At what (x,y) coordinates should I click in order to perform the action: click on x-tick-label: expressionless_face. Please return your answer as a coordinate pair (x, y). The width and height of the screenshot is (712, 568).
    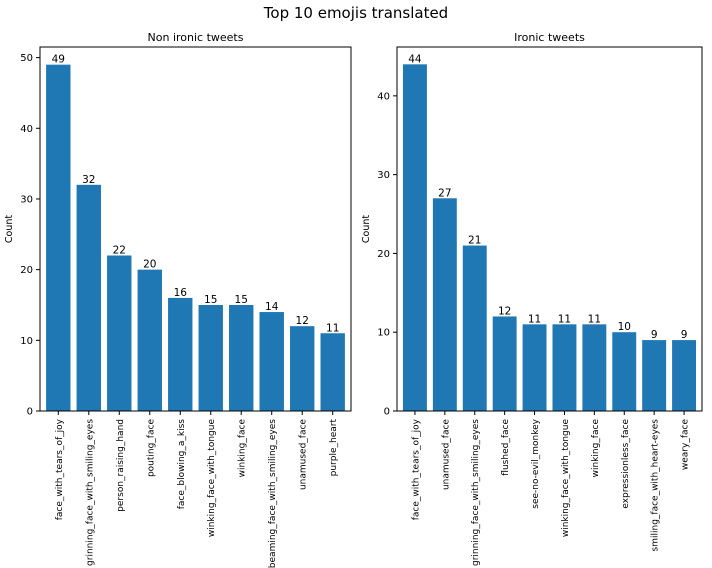
    Looking at the image, I should click on (626, 464).